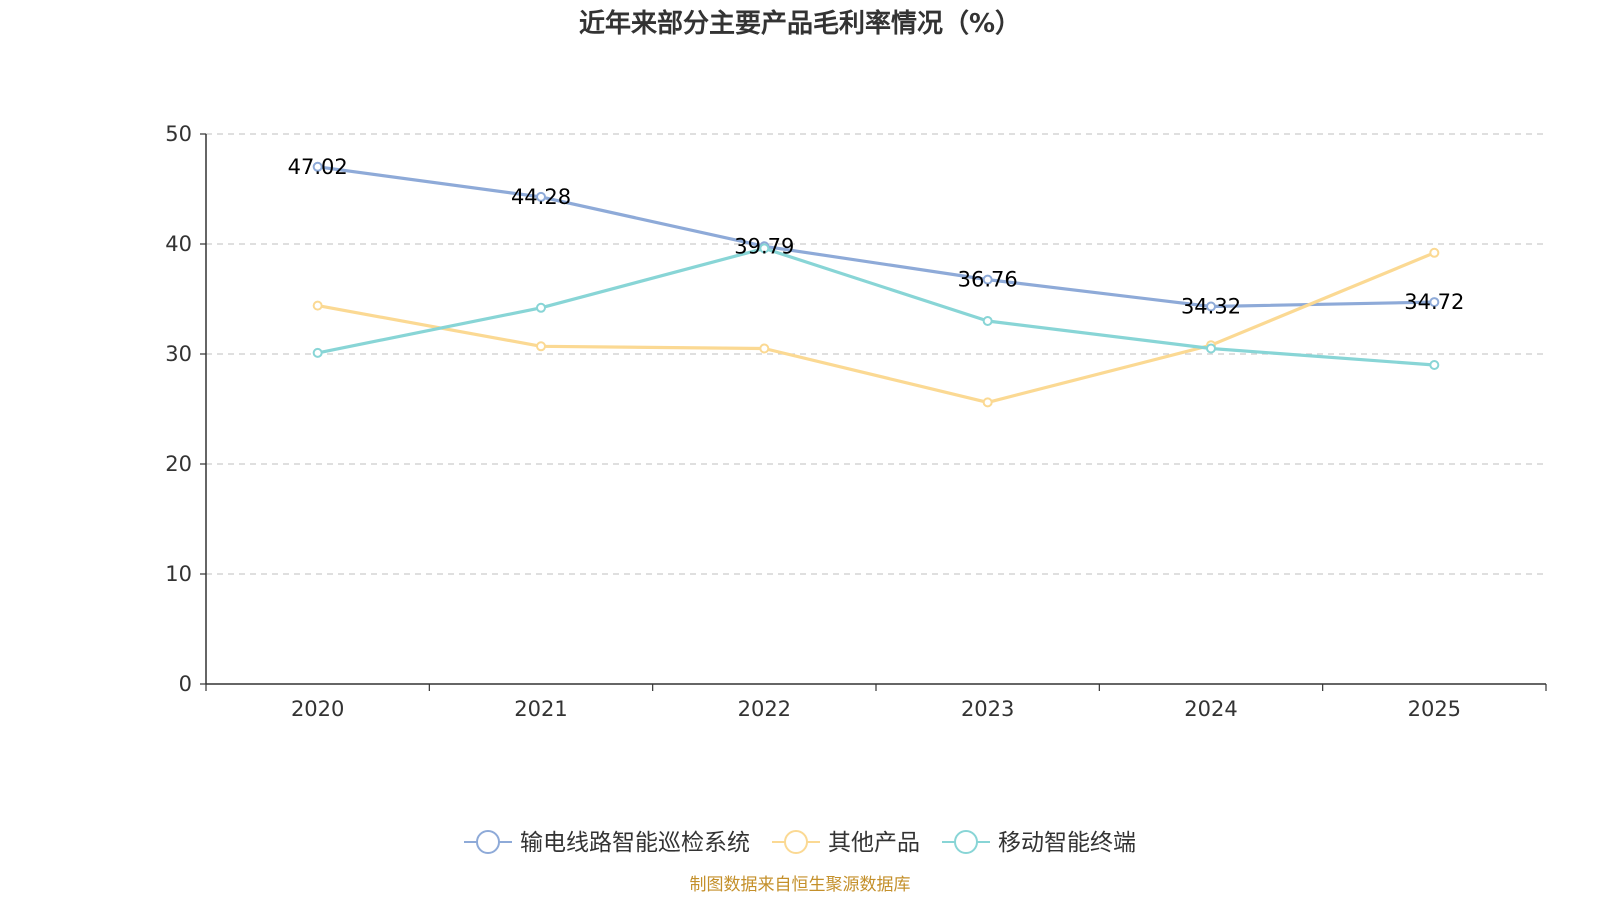 Image resolution: width=1600 pixels, height=900 pixels. I want to click on x-axis-tick-labels: 2020 2021 2022 2023 2024 2025, so click(876, 709).